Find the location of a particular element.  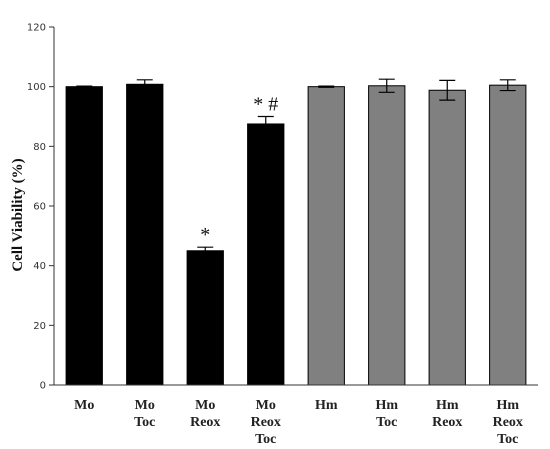

x-tick-label: Hm is located at coordinates (326, 405).